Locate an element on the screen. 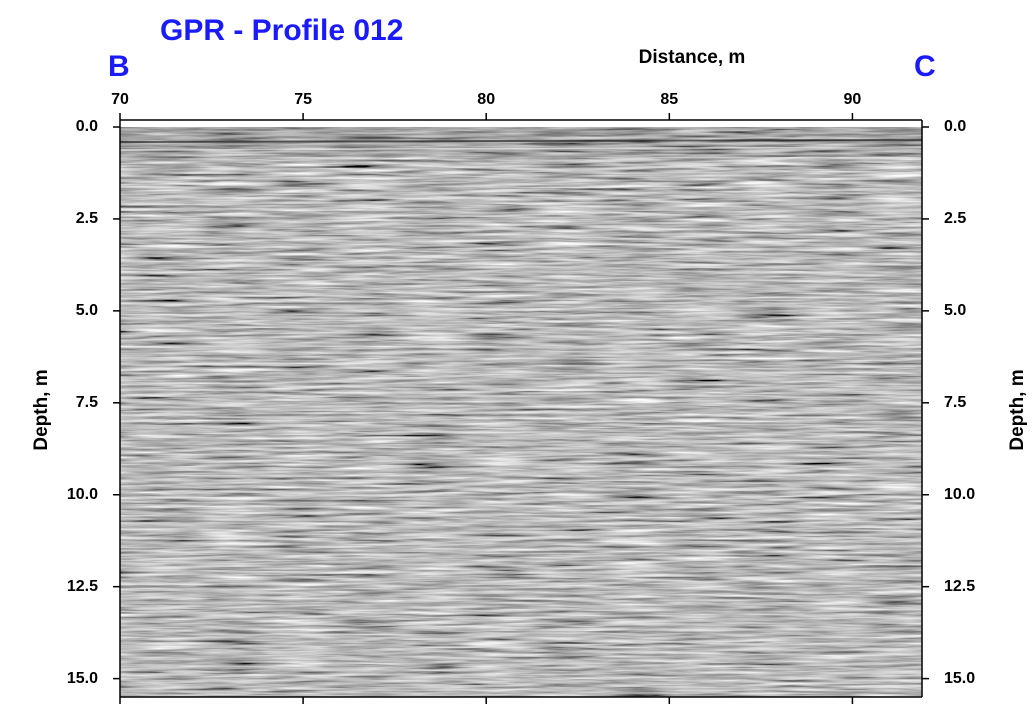 Image resolution: width=1035 pixels, height=709 pixels. y-tick-label-right: 12.5 is located at coordinates (959, 586).